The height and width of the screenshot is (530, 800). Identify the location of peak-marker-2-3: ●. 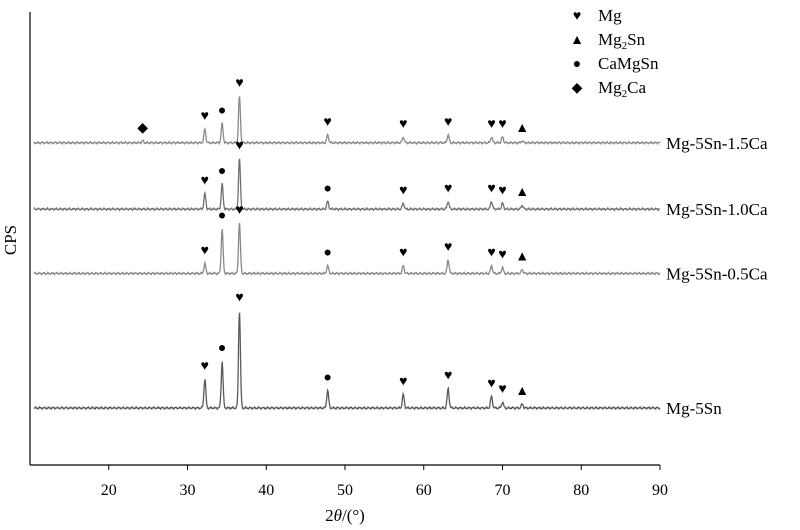
(327, 188).